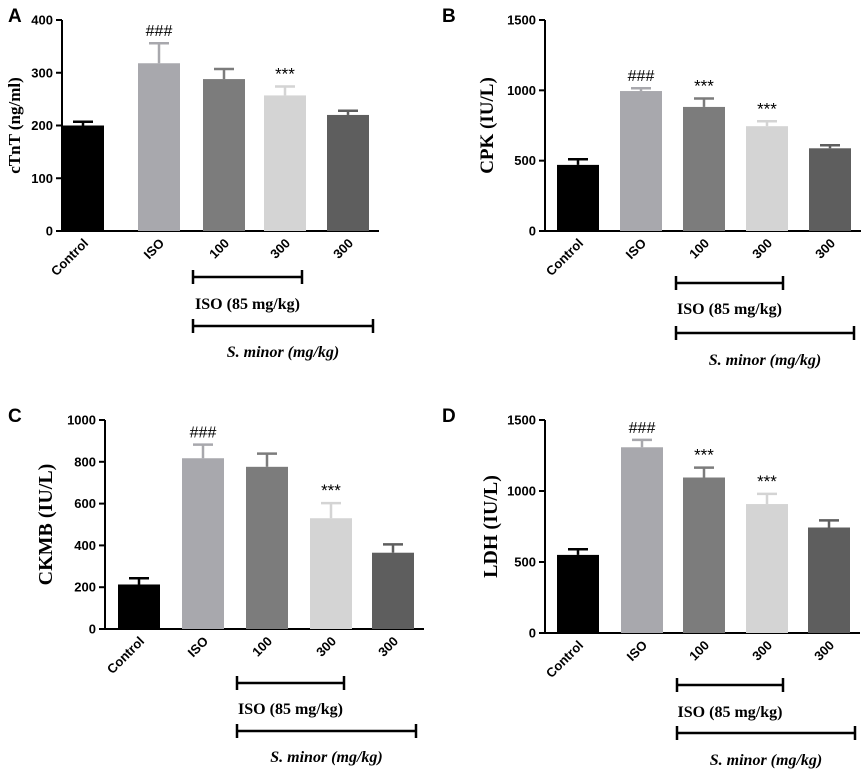  Describe the element at coordinates (15, 416) in the screenshot. I see `panel-letter: C` at that location.